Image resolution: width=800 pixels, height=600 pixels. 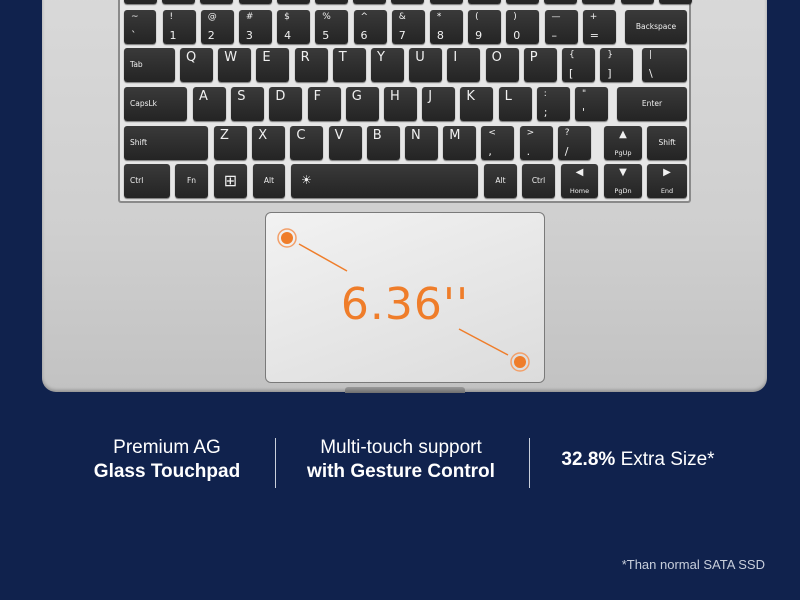 What do you see at coordinates (235, 65) in the screenshot?
I see `key-w: W` at bounding box center [235, 65].